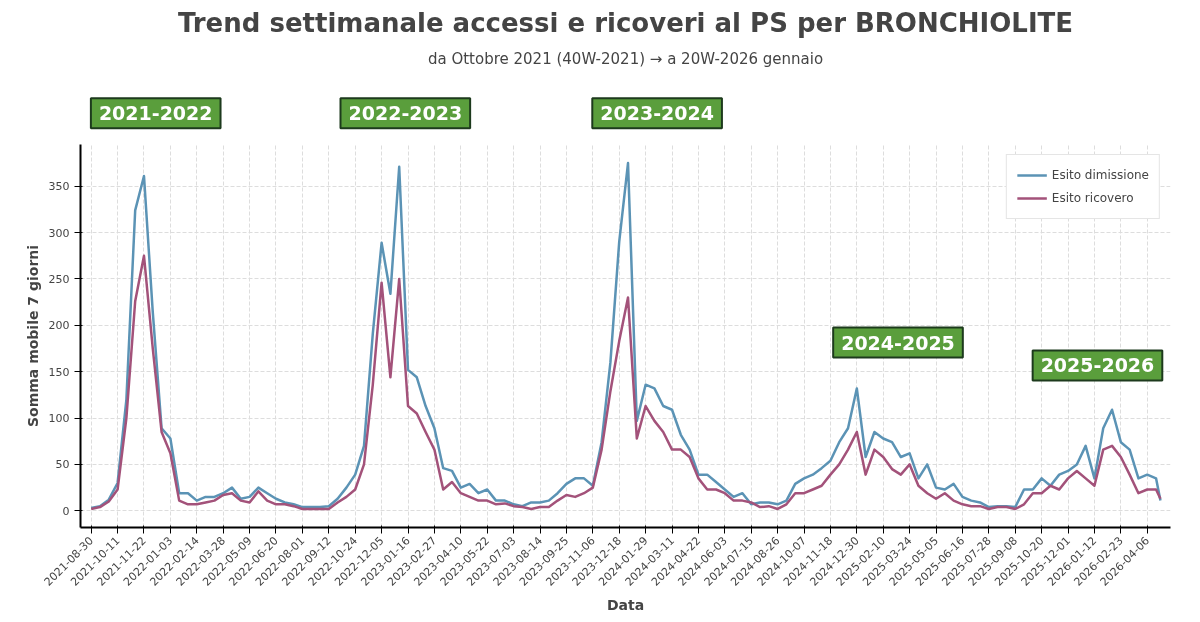  I want to click on legend-label: Esito dimissione, so click(1100, 175).